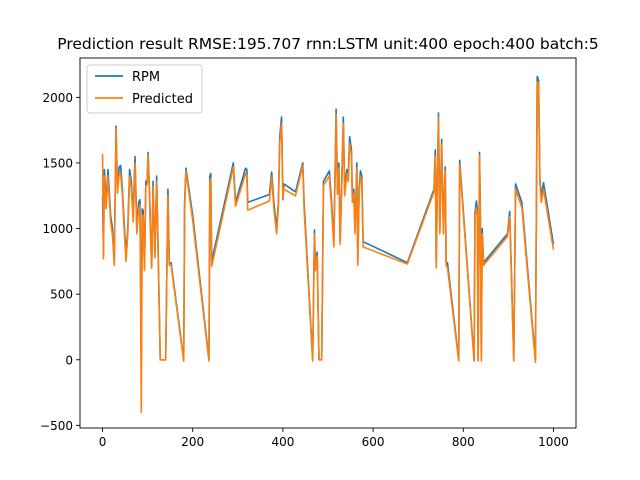 Image resolution: width=640 pixels, height=480 pixels. Describe the element at coordinates (103, 442) in the screenshot. I see `x-tick-label: 0` at that location.